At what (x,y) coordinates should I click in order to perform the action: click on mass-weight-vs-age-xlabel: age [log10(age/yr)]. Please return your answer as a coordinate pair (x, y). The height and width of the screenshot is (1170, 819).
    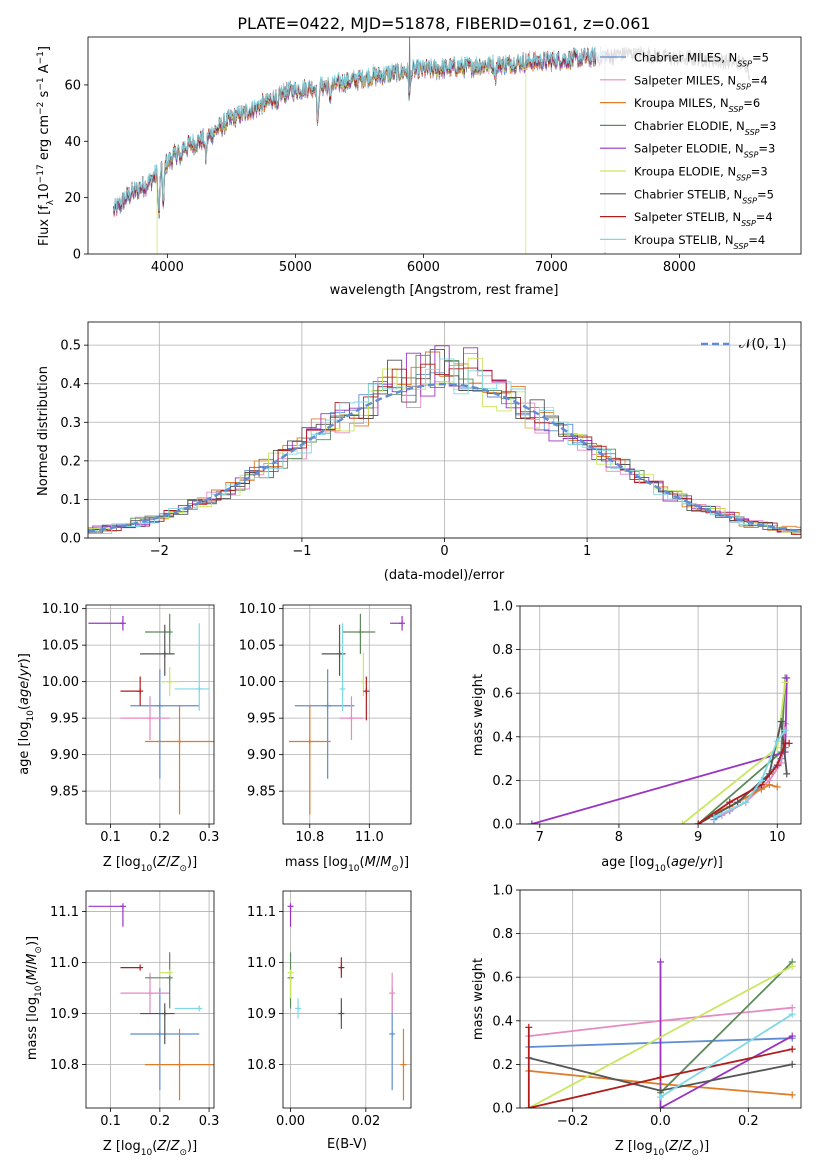
    Looking at the image, I should click on (662, 864).